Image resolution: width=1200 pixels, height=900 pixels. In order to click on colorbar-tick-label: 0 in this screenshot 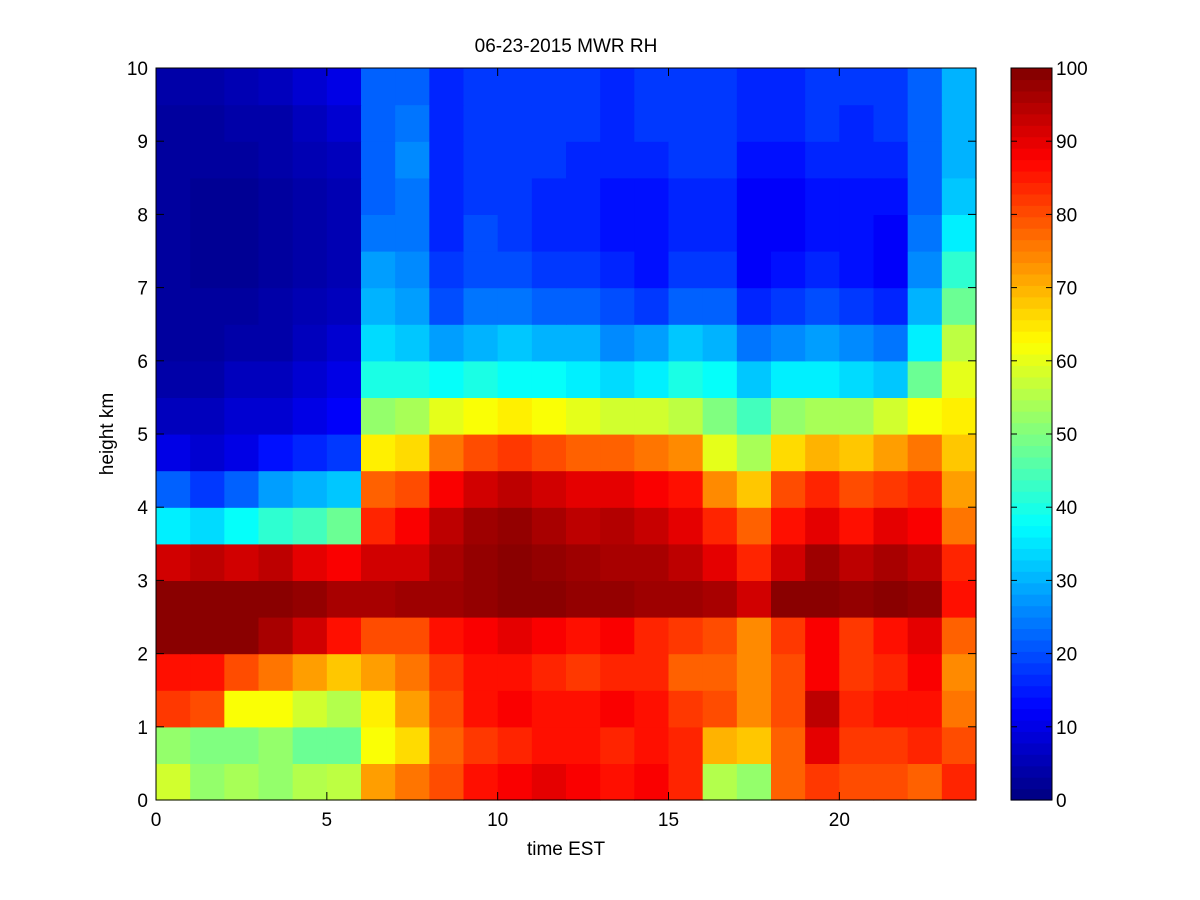, I will do `click(1061, 801)`.